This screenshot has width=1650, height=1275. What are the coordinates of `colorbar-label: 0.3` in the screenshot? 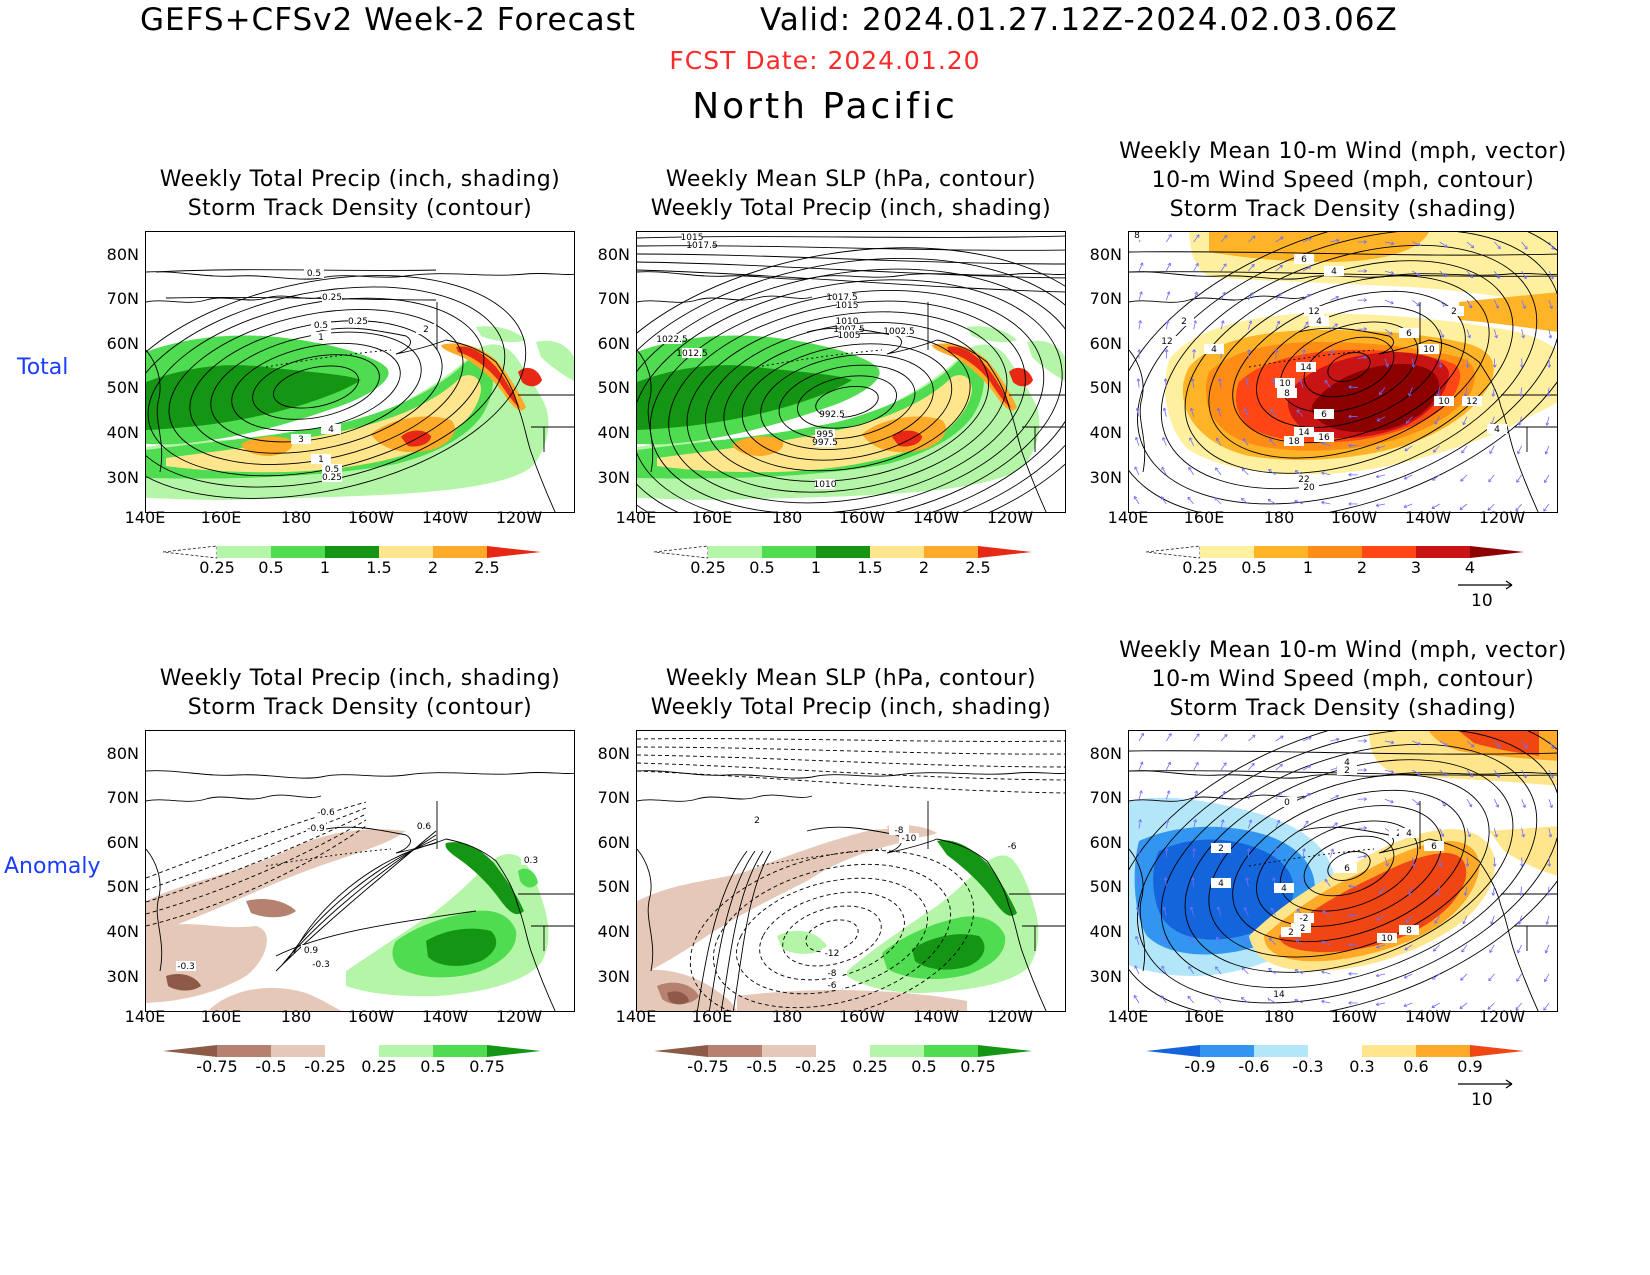 It's located at (1362, 1066).